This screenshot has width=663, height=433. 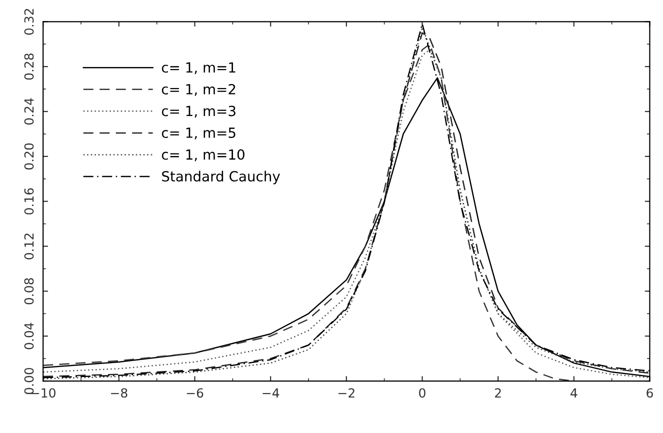 I want to click on x-tick-label: 0, so click(x=422, y=393).